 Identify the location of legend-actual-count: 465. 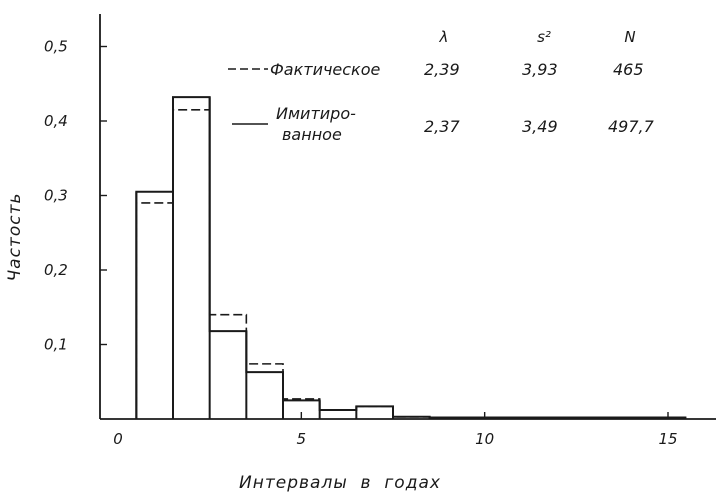
(628, 69).